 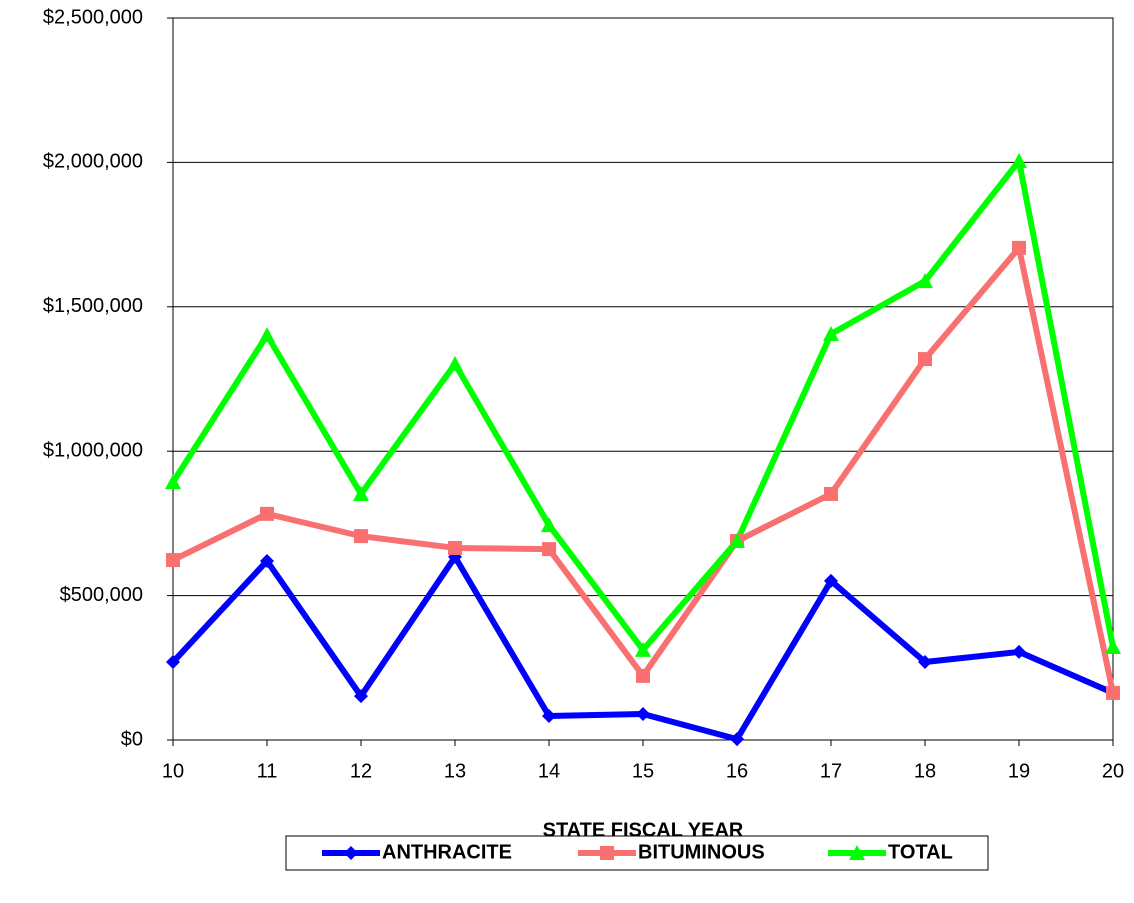 What do you see at coordinates (267, 771) in the screenshot?
I see `x-tick-label: 11` at bounding box center [267, 771].